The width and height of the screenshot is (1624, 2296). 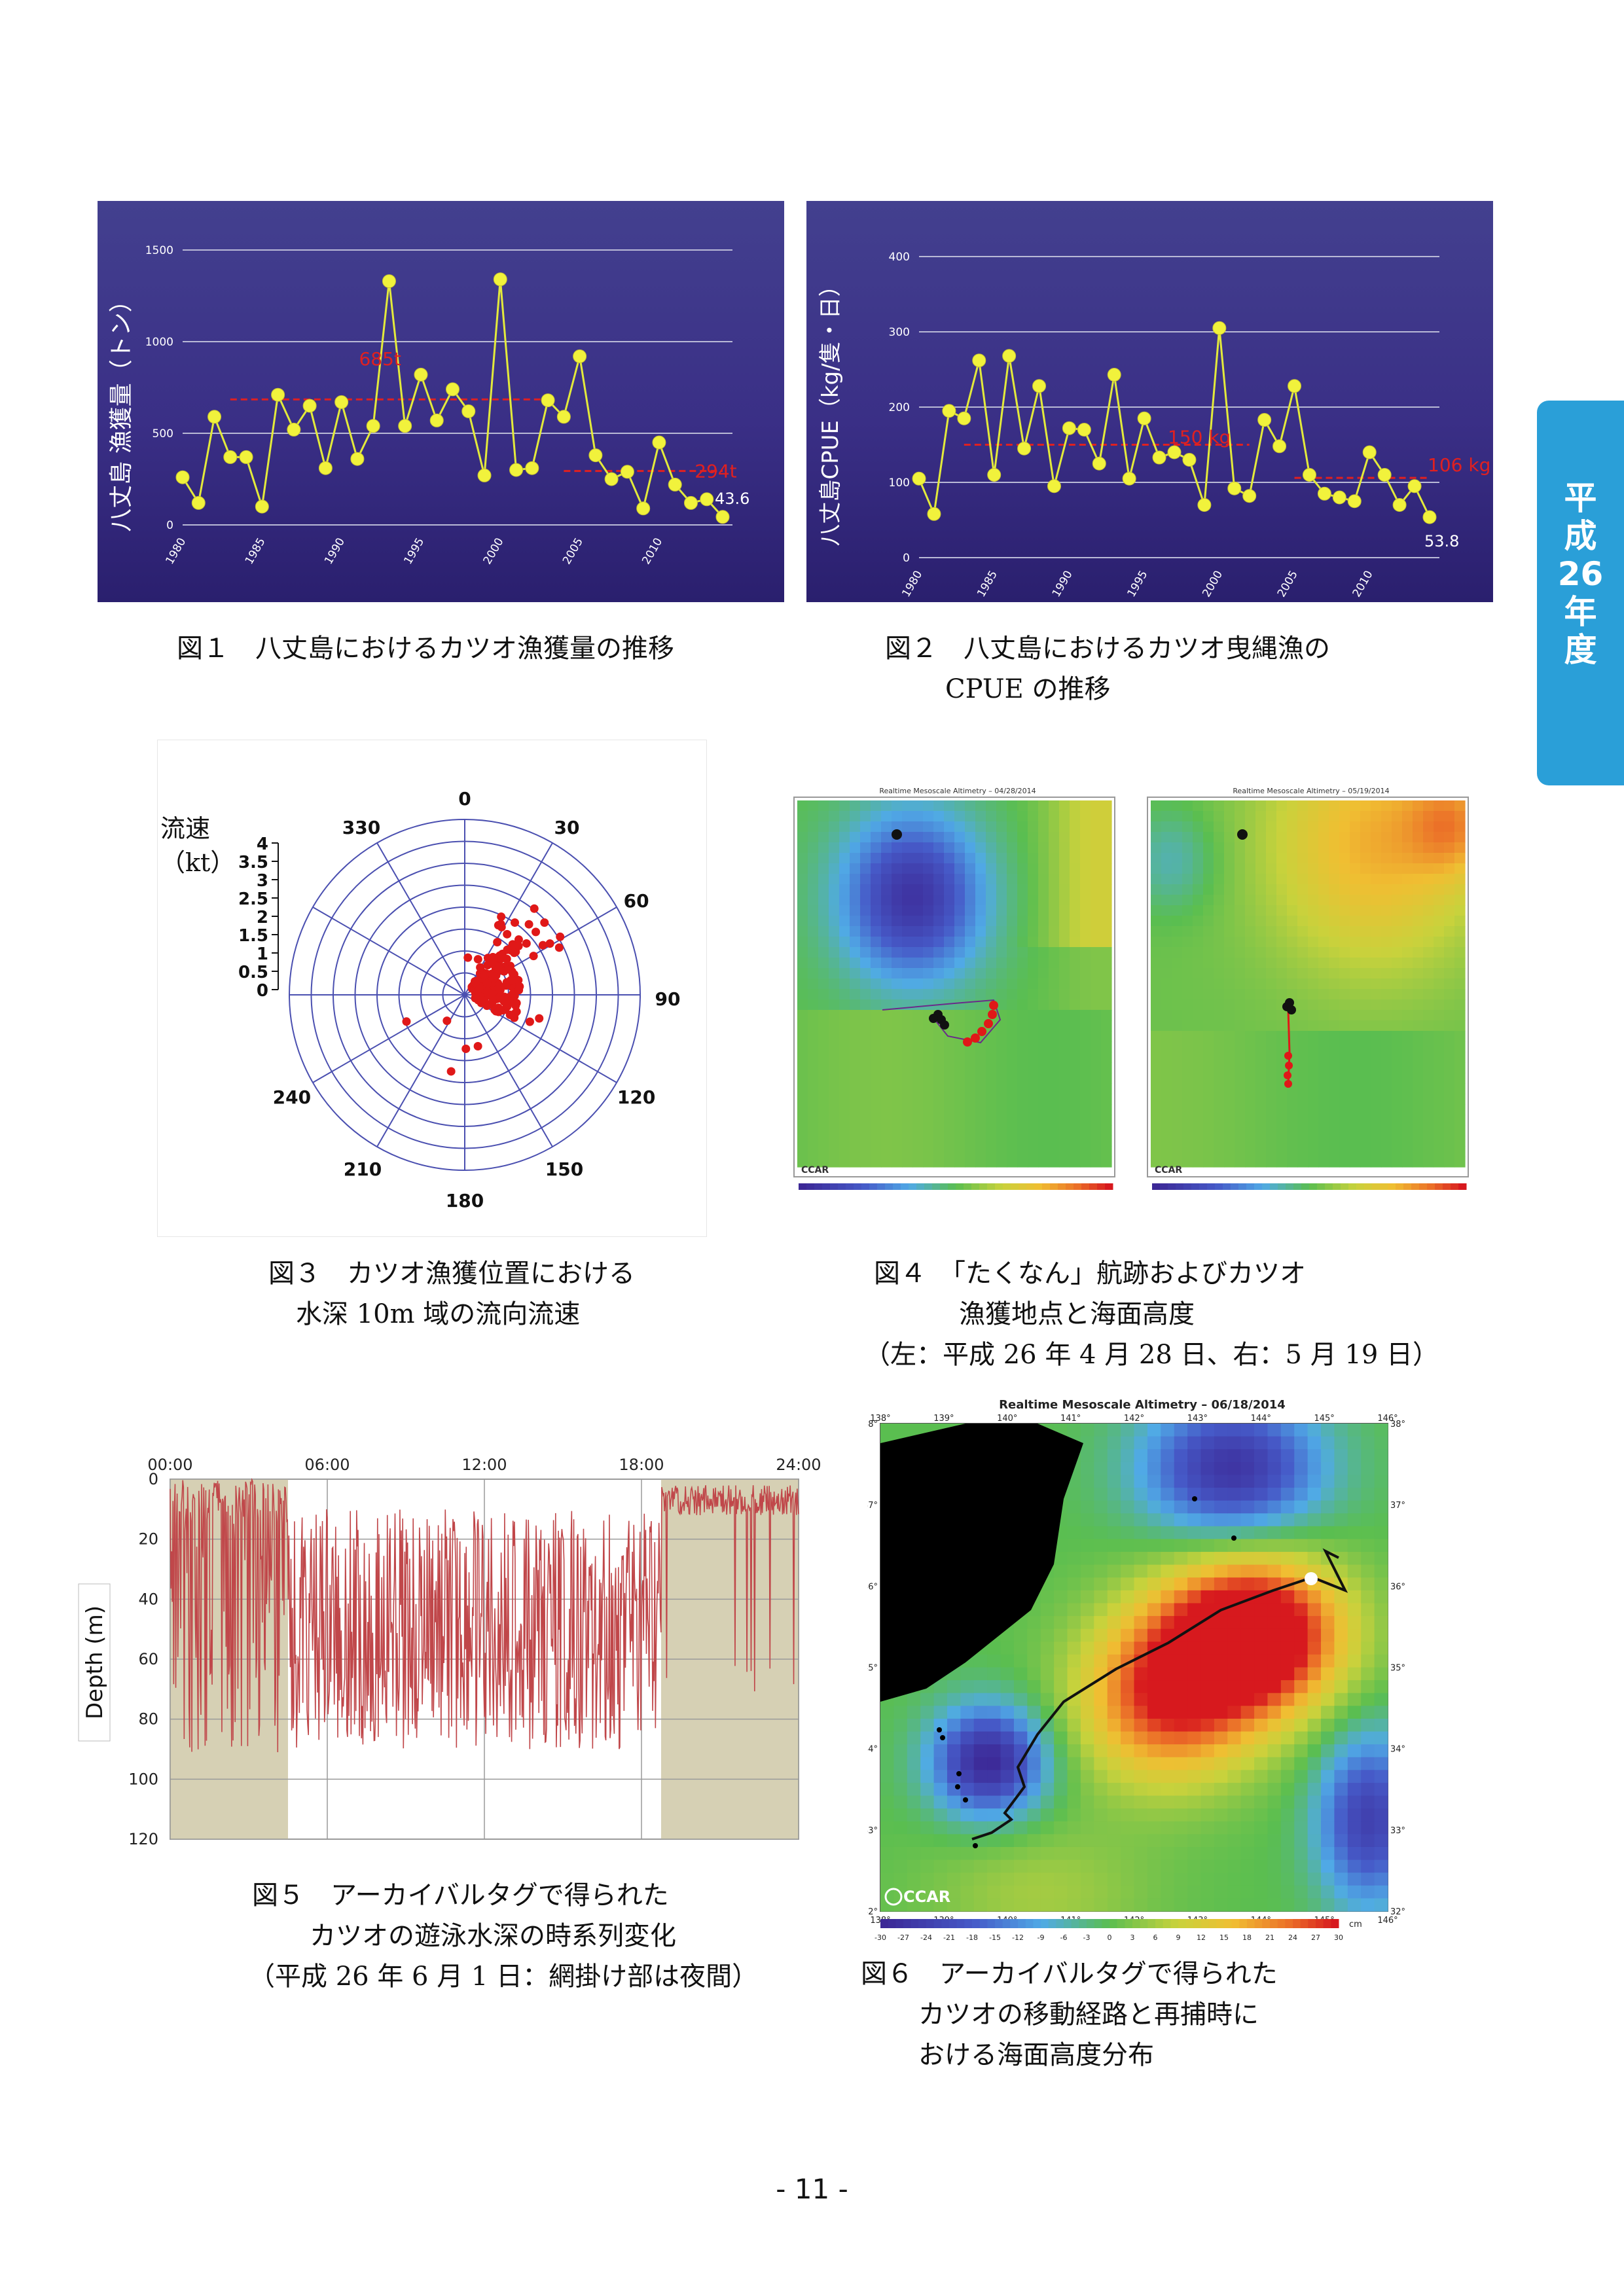 I want to click on y-tick-label: 200, so click(x=899, y=407).